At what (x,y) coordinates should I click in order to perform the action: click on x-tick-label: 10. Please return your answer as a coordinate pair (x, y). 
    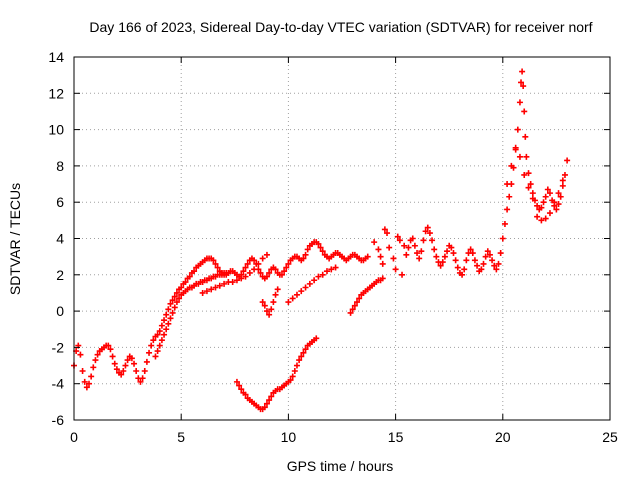
    Looking at the image, I should click on (289, 437).